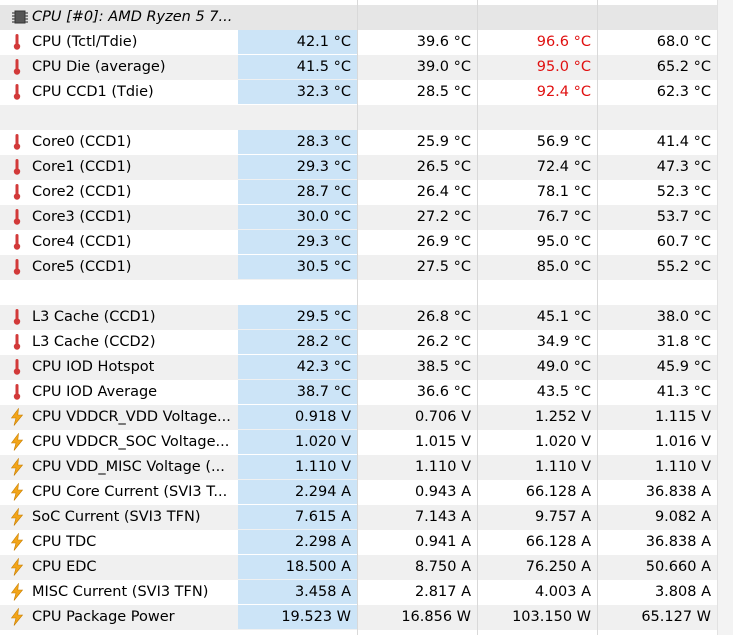 The height and width of the screenshot is (635, 733). Describe the element at coordinates (442, 592) in the screenshot. I see `min-value: 2.817 A` at that location.